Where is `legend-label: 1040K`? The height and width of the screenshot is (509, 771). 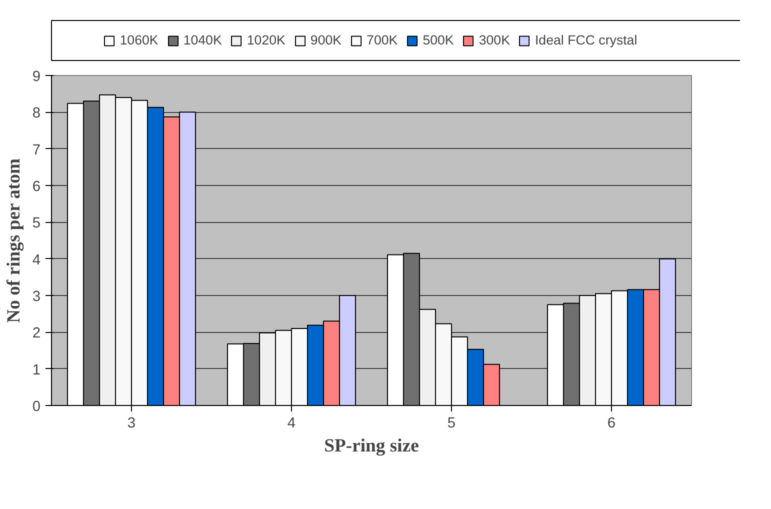
legend-label: 1040K is located at coordinates (202, 40).